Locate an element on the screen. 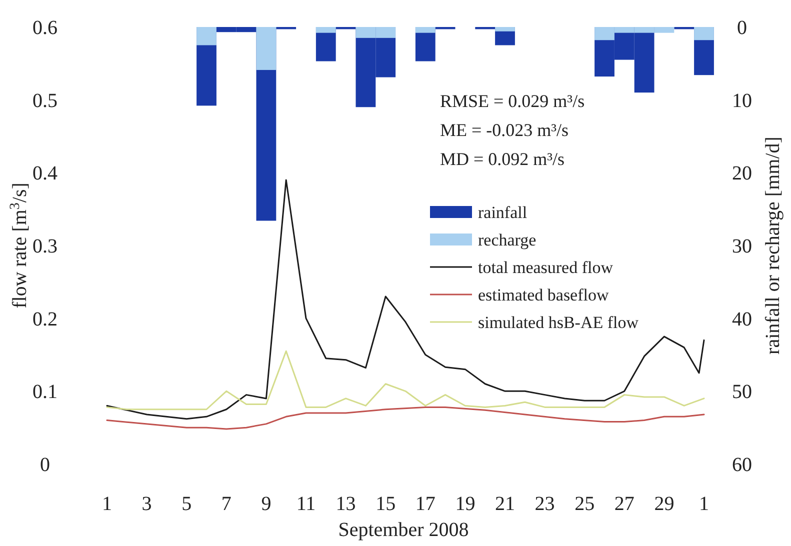 The height and width of the screenshot is (546, 791). x-tick-label: 29 is located at coordinates (664, 504).